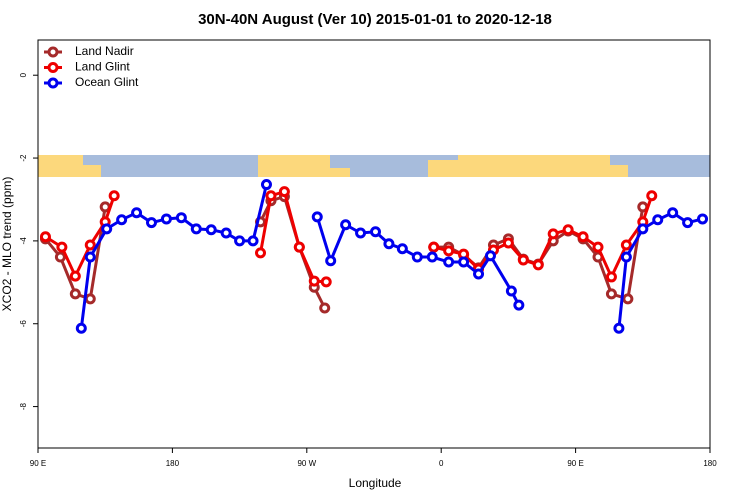 Image resolution: width=750 pixels, height=500 pixels. I want to click on legend-label: Land Glint, so click(102, 67).